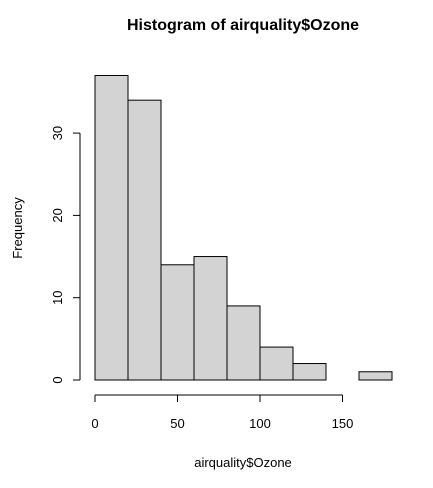 This screenshot has width=433, height=488. I want to click on y-axis: 0 10 20 30, so click(65, 255).